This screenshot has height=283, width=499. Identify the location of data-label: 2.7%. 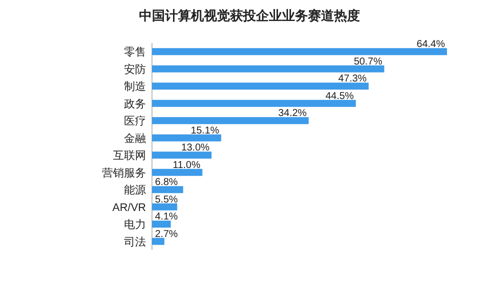
(166, 234).